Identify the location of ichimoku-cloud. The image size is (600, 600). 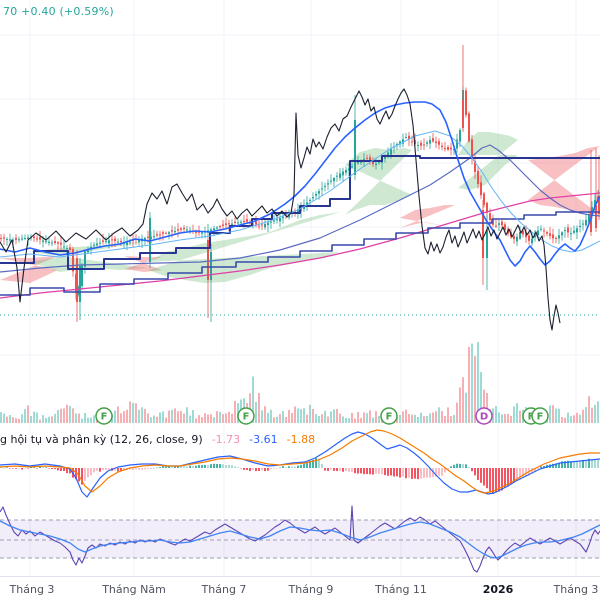
(244, 247).